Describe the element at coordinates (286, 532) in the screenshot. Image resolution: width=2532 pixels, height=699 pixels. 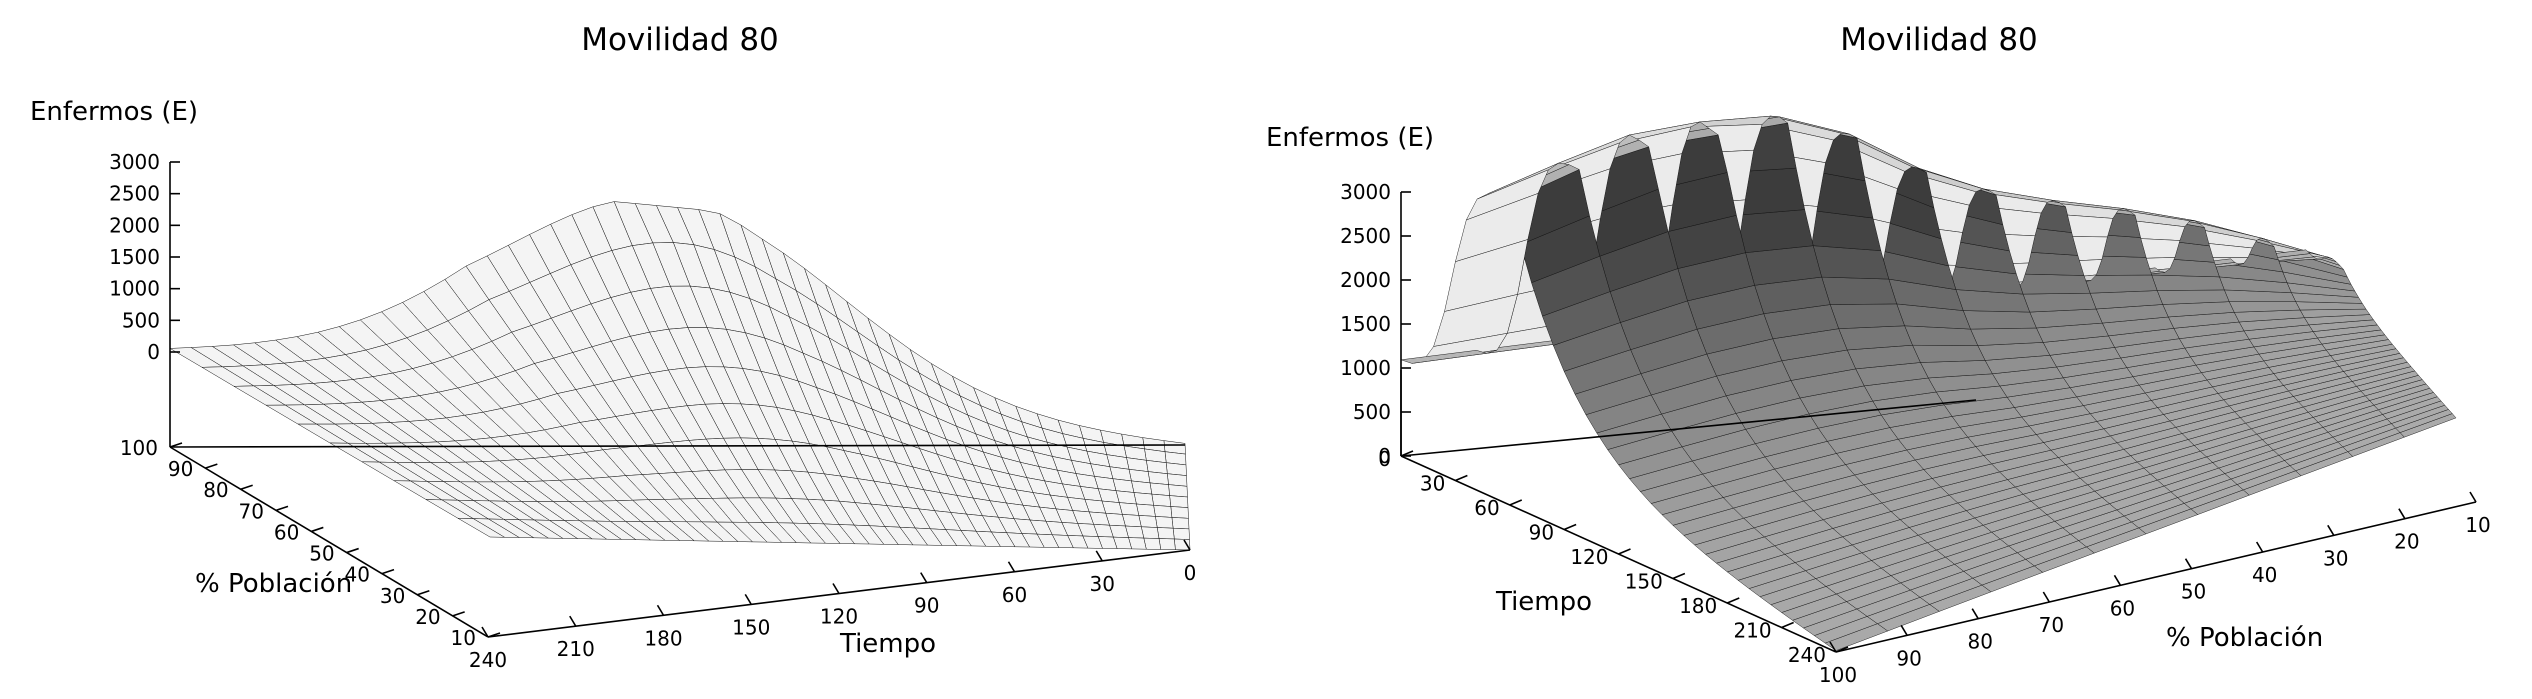
I see `y-axis-tick-label: 60` at that location.